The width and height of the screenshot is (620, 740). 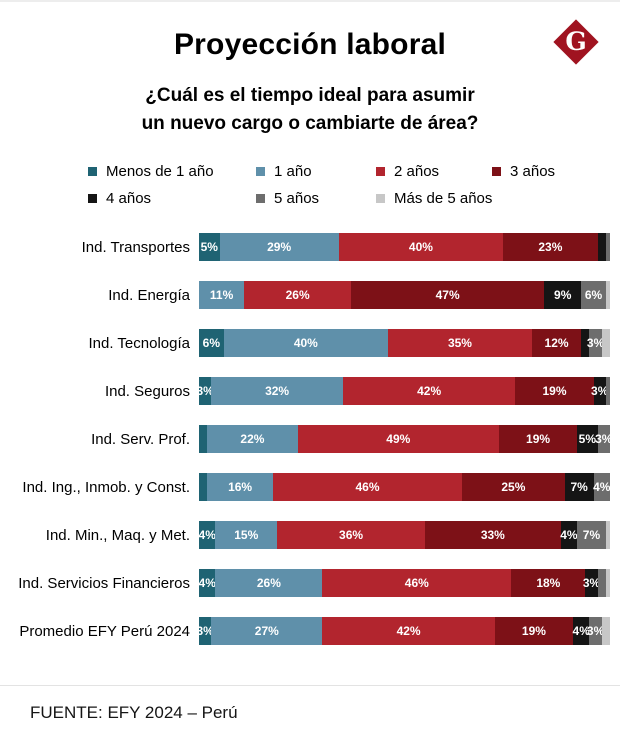 I want to click on legend-item: 5 años, so click(x=316, y=198).